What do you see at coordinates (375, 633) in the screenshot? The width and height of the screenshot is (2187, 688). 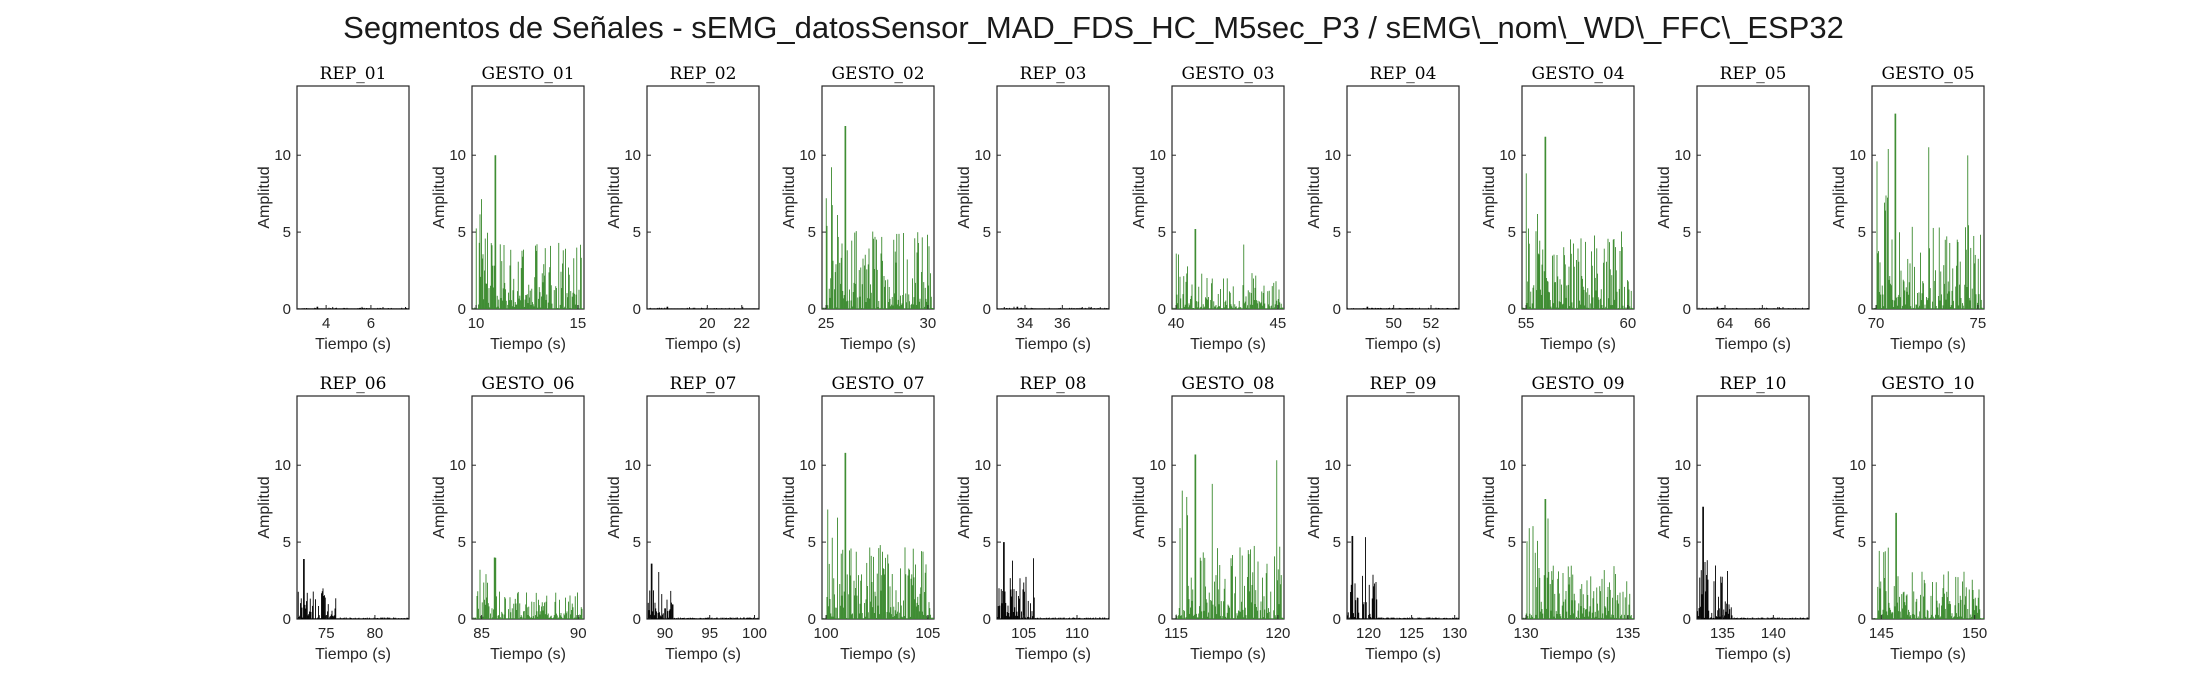 I see `x-tick-label: 80` at bounding box center [375, 633].